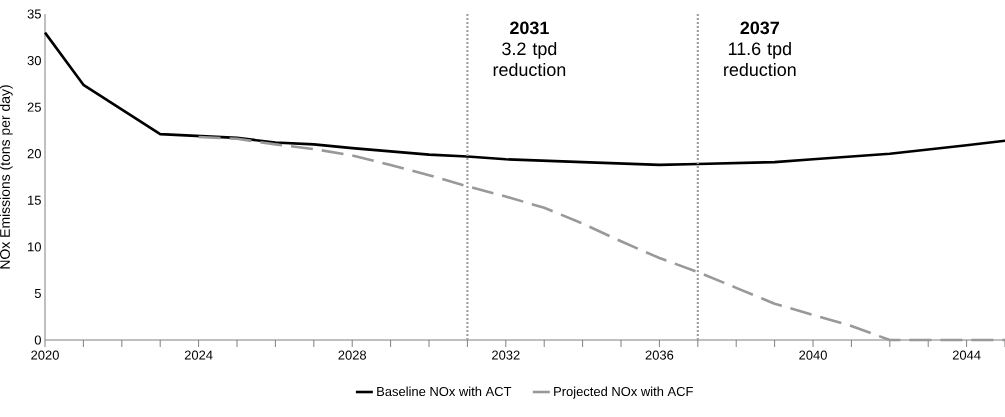 This screenshot has height=417, width=1005. What do you see at coordinates (966, 355) in the screenshot?
I see `x-tick-label: 2044` at bounding box center [966, 355].